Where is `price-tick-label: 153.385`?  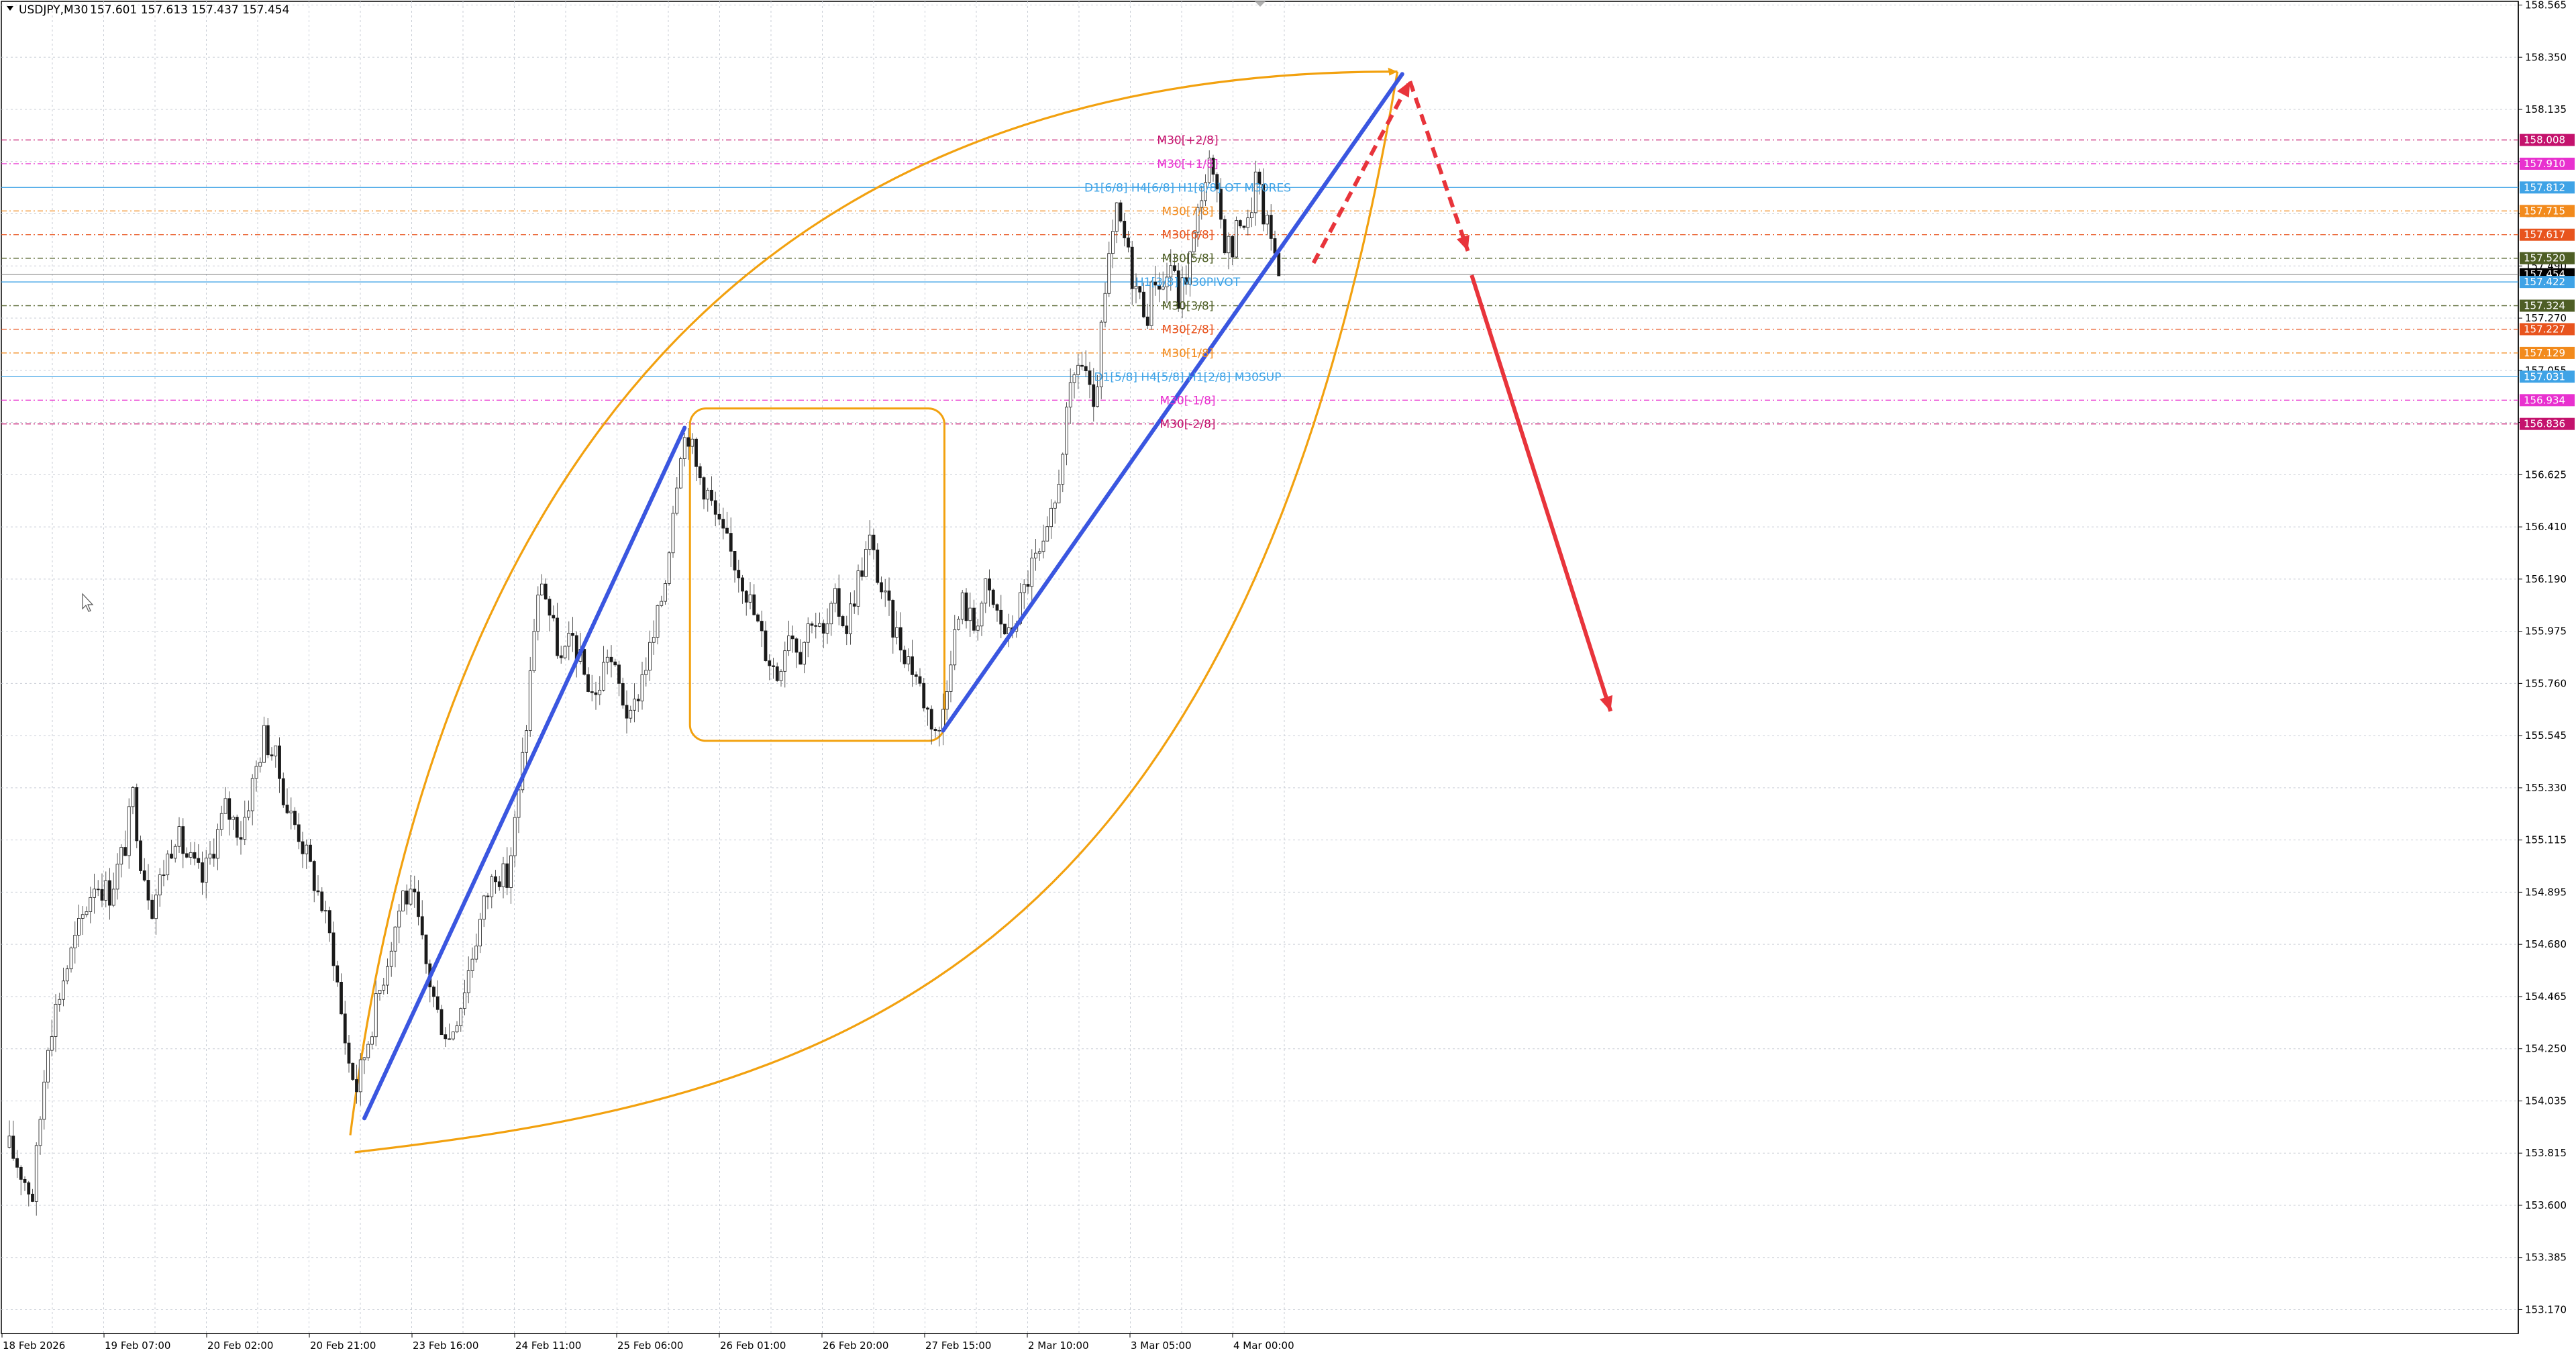
price-tick-label: 153.385 is located at coordinates (2546, 1258).